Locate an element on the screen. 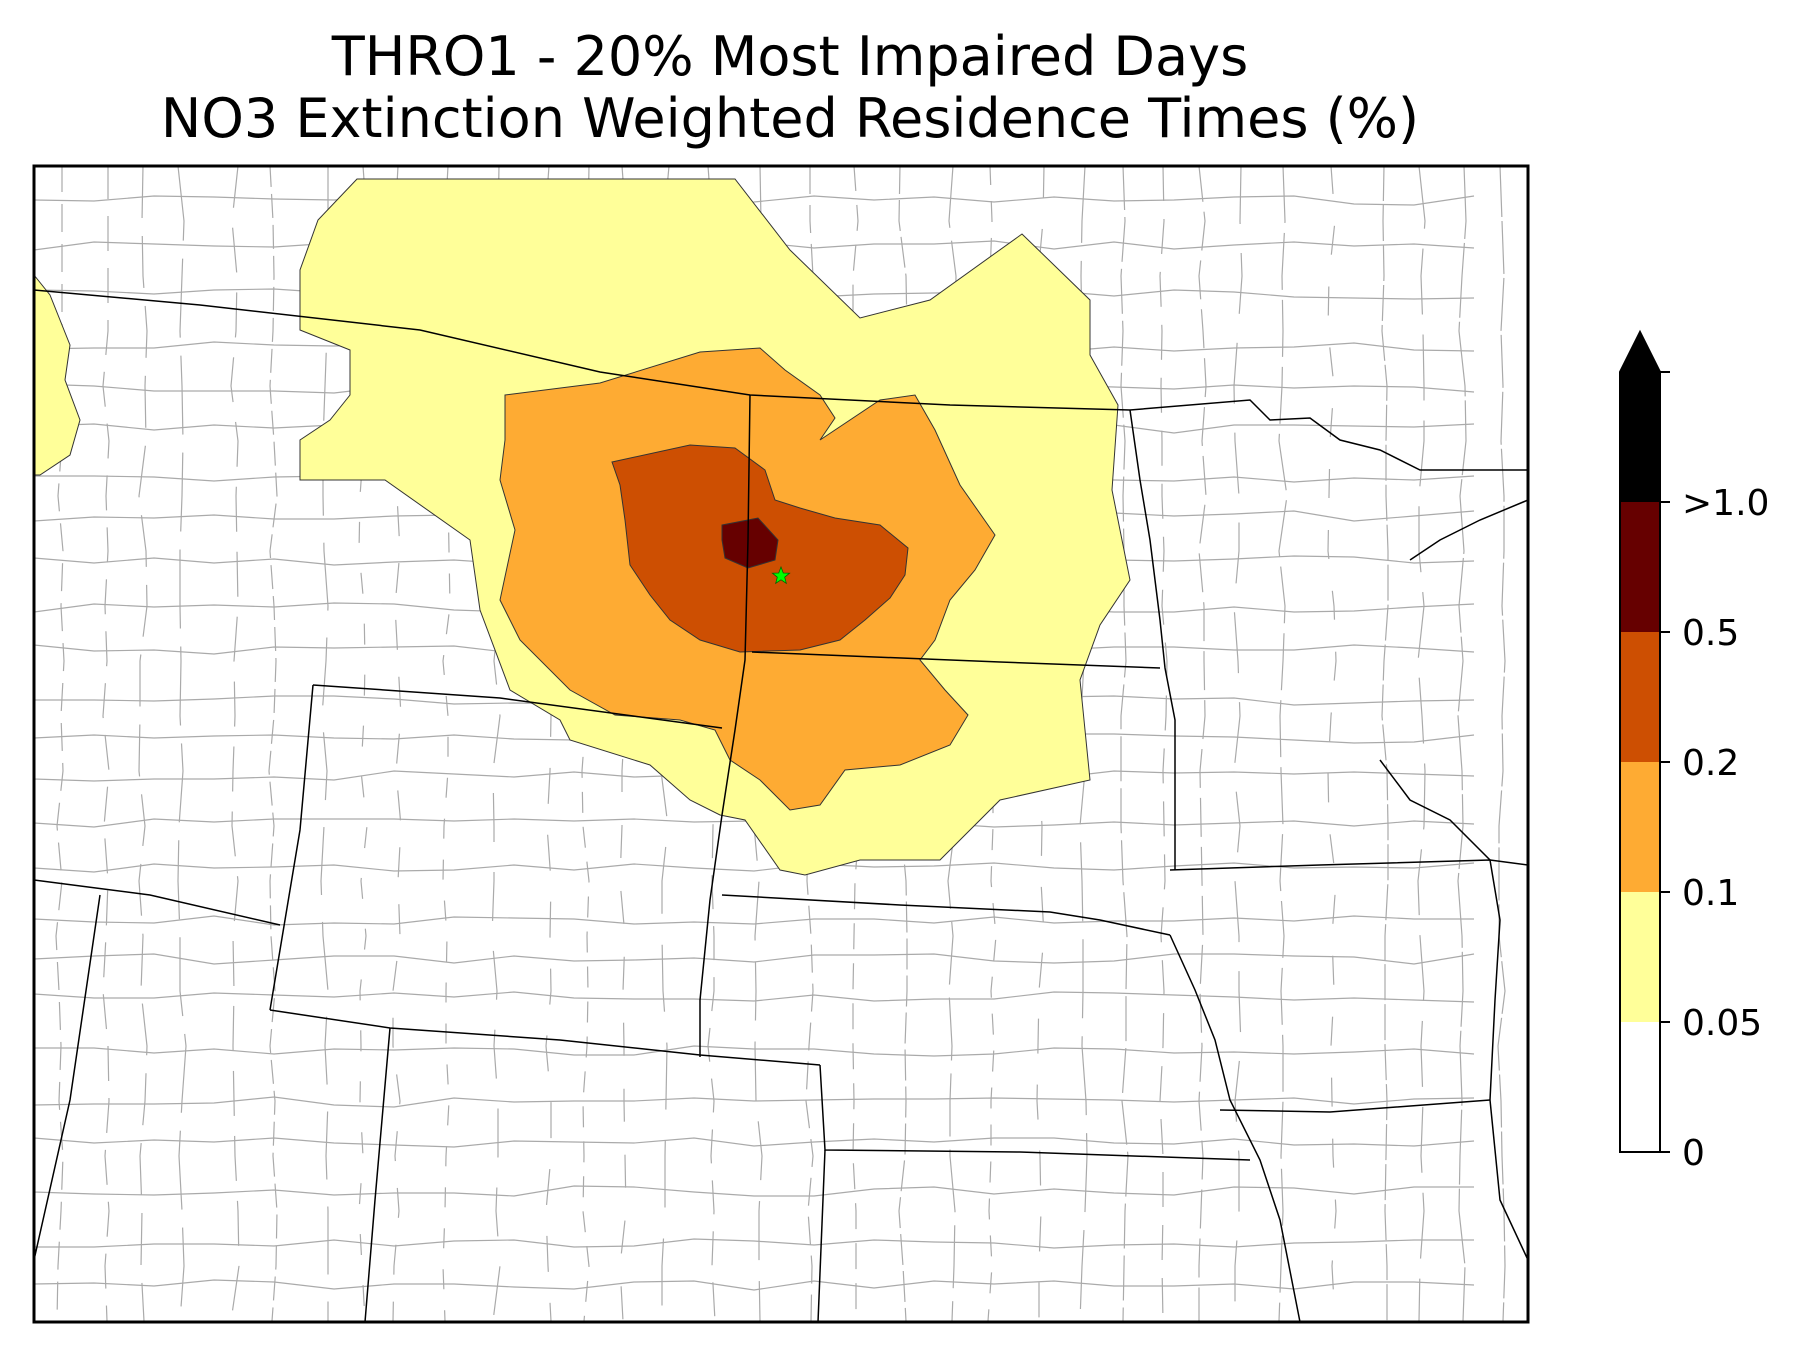 The width and height of the screenshot is (1813, 1352). iowa-border is located at coordinates (1348, 865).